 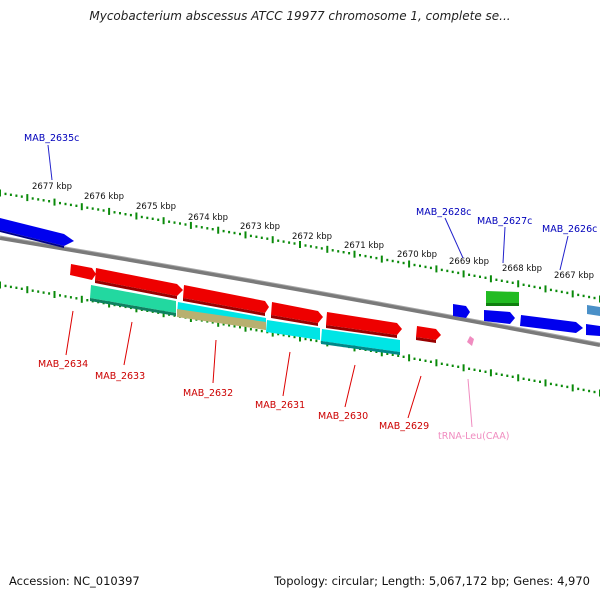 I want to click on gene-MAB_2631-arrow, so click(x=297, y=314).